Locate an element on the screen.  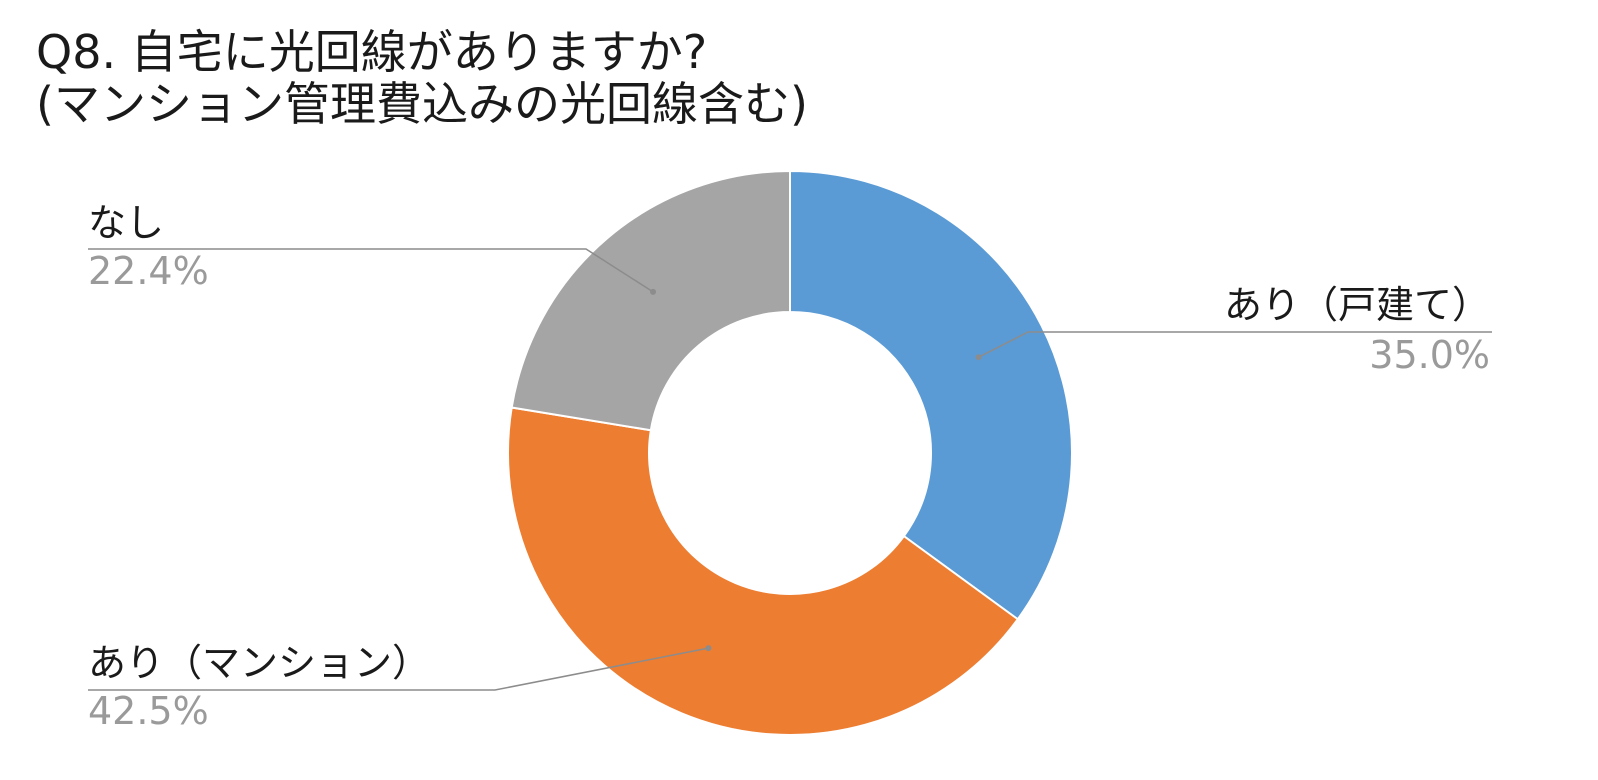
slice-value-label: 22.4% is located at coordinates (148, 271).